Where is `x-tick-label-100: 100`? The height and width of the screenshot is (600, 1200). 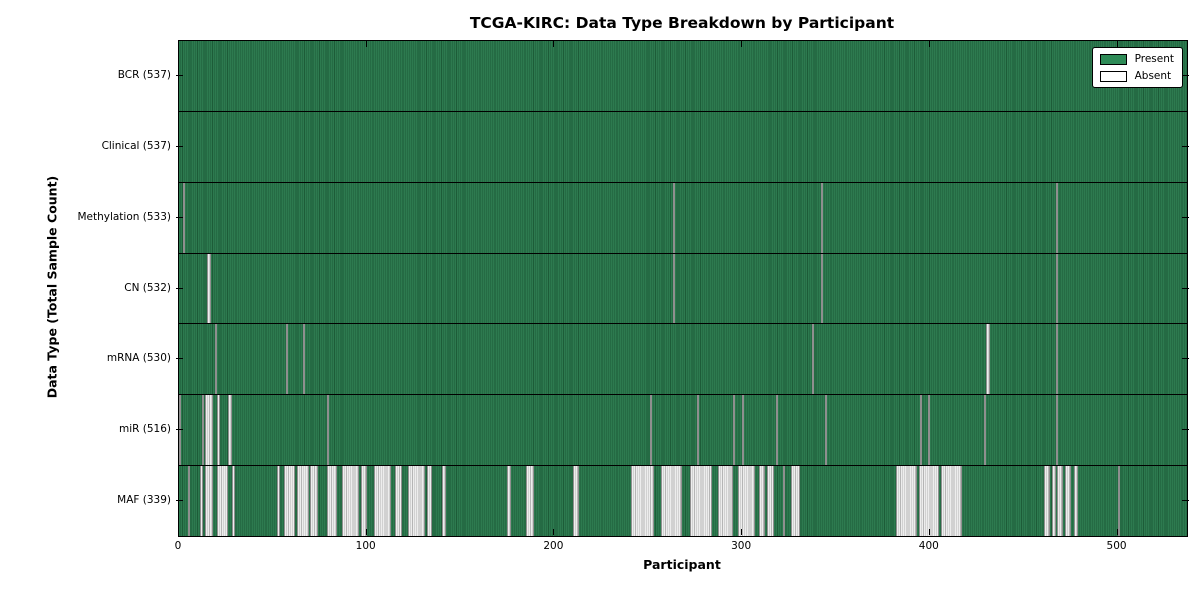
x-tick-label-100: 100 is located at coordinates (365, 546).